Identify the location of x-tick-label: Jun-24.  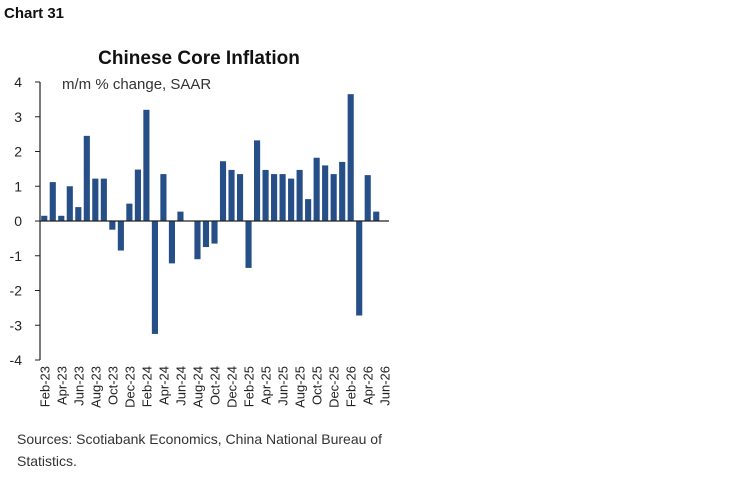
(180, 386).